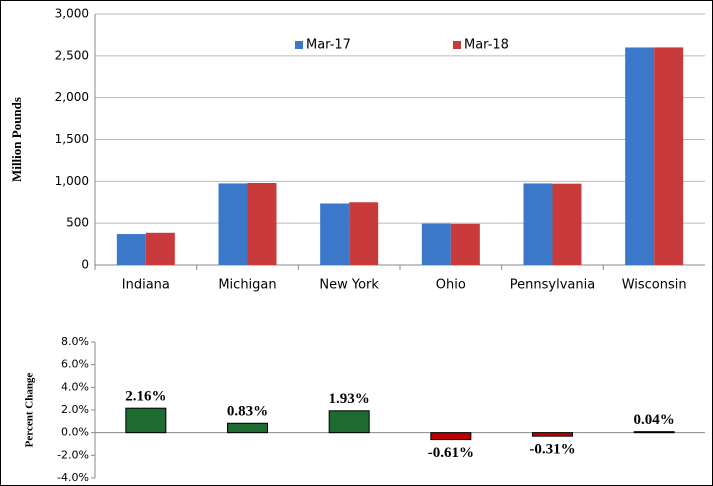 The width and height of the screenshot is (713, 486). Describe the element at coordinates (552, 450) in the screenshot. I see `value-label: -0.31%` at that location.